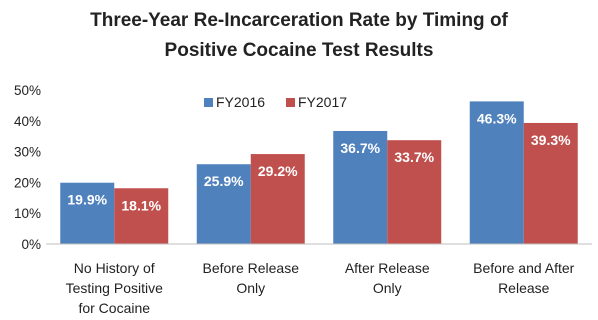 This screenshot has height=320, width=598. What do you see at coordinates (524, 268) in the screenshot?
I see `category-label-3-line-0: Before and After` at bounding box center [524, 268].